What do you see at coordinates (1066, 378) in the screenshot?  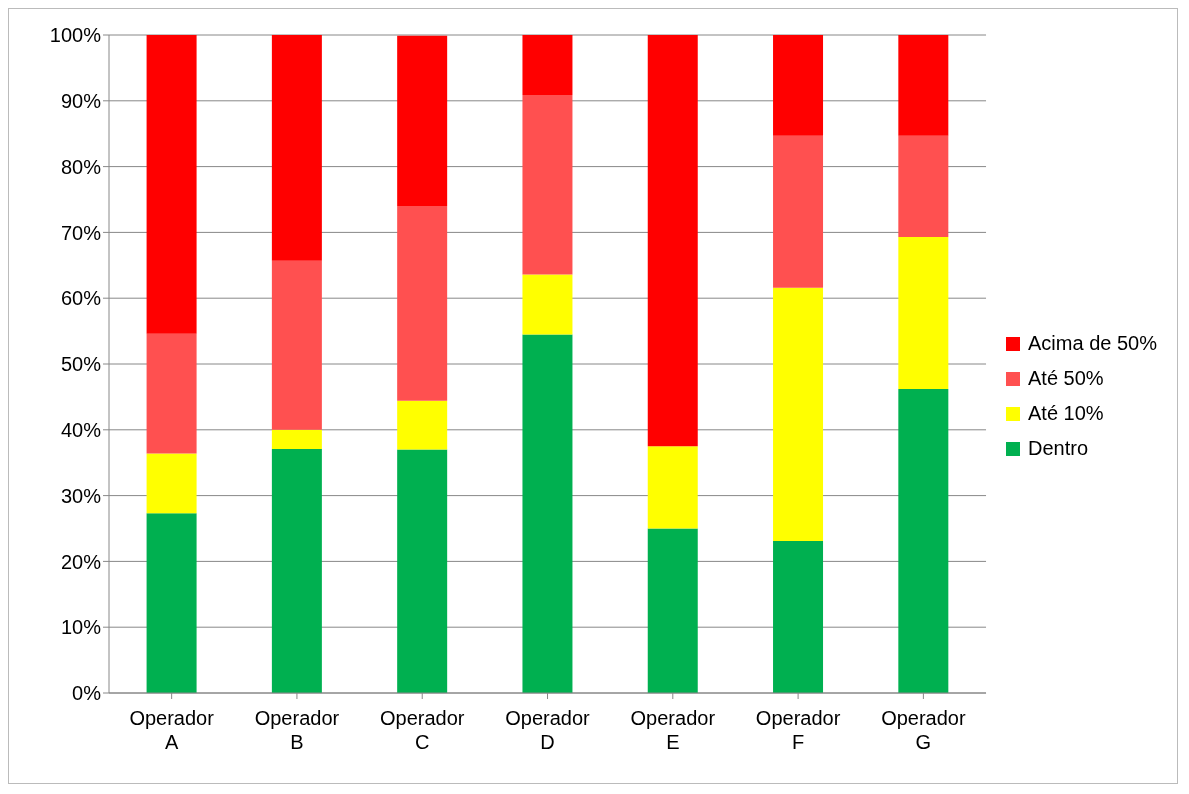 I see `legend-label: Até 50%` at bounding box center [1066, 378].